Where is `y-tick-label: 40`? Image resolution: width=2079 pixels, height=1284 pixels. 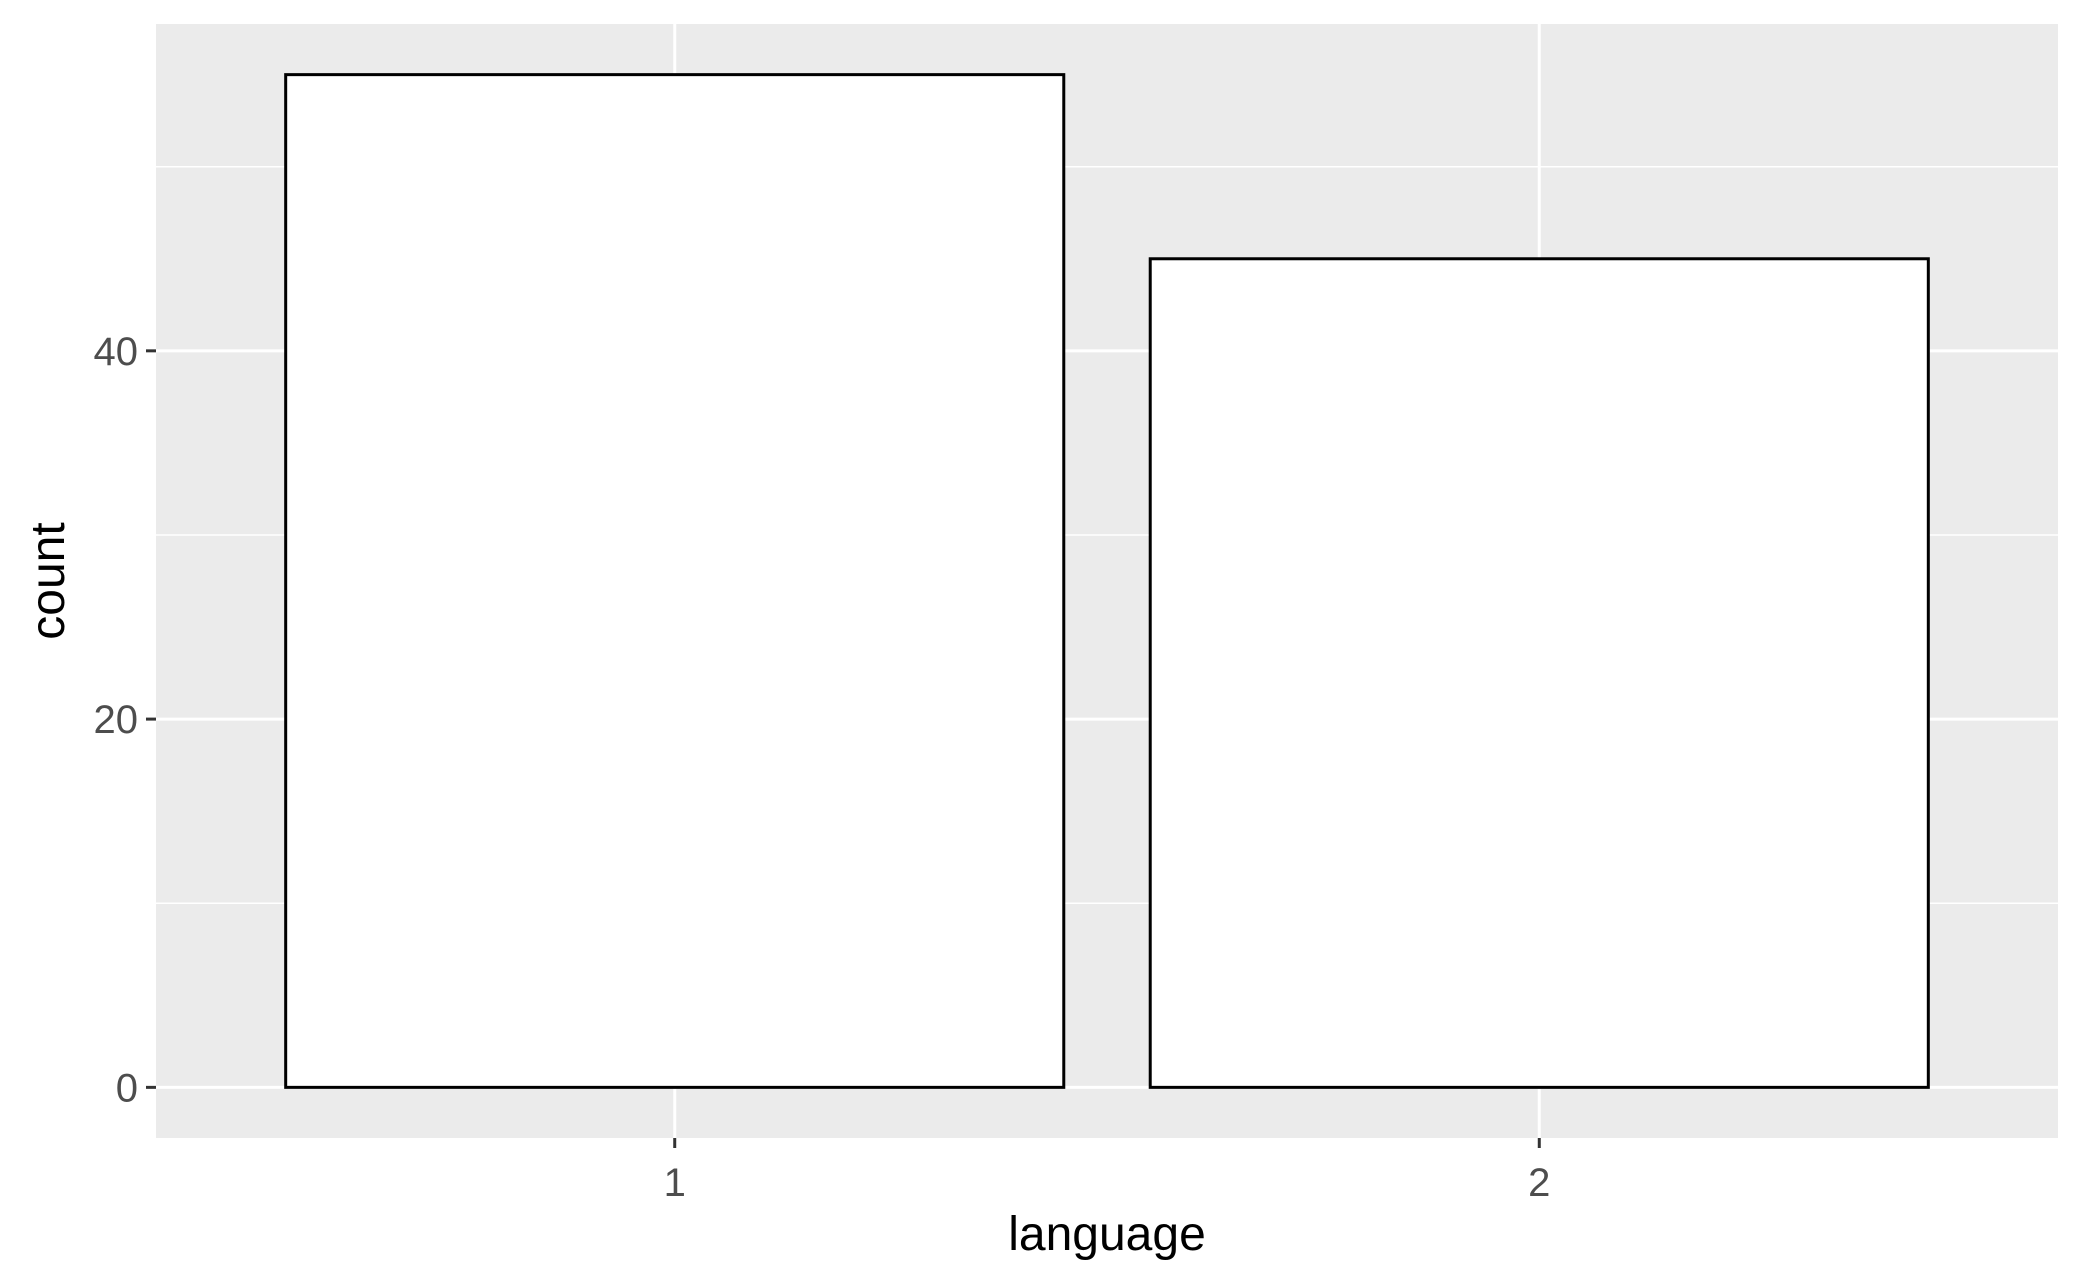
y-tick-label: 40 is located at coordinates (116, 352).